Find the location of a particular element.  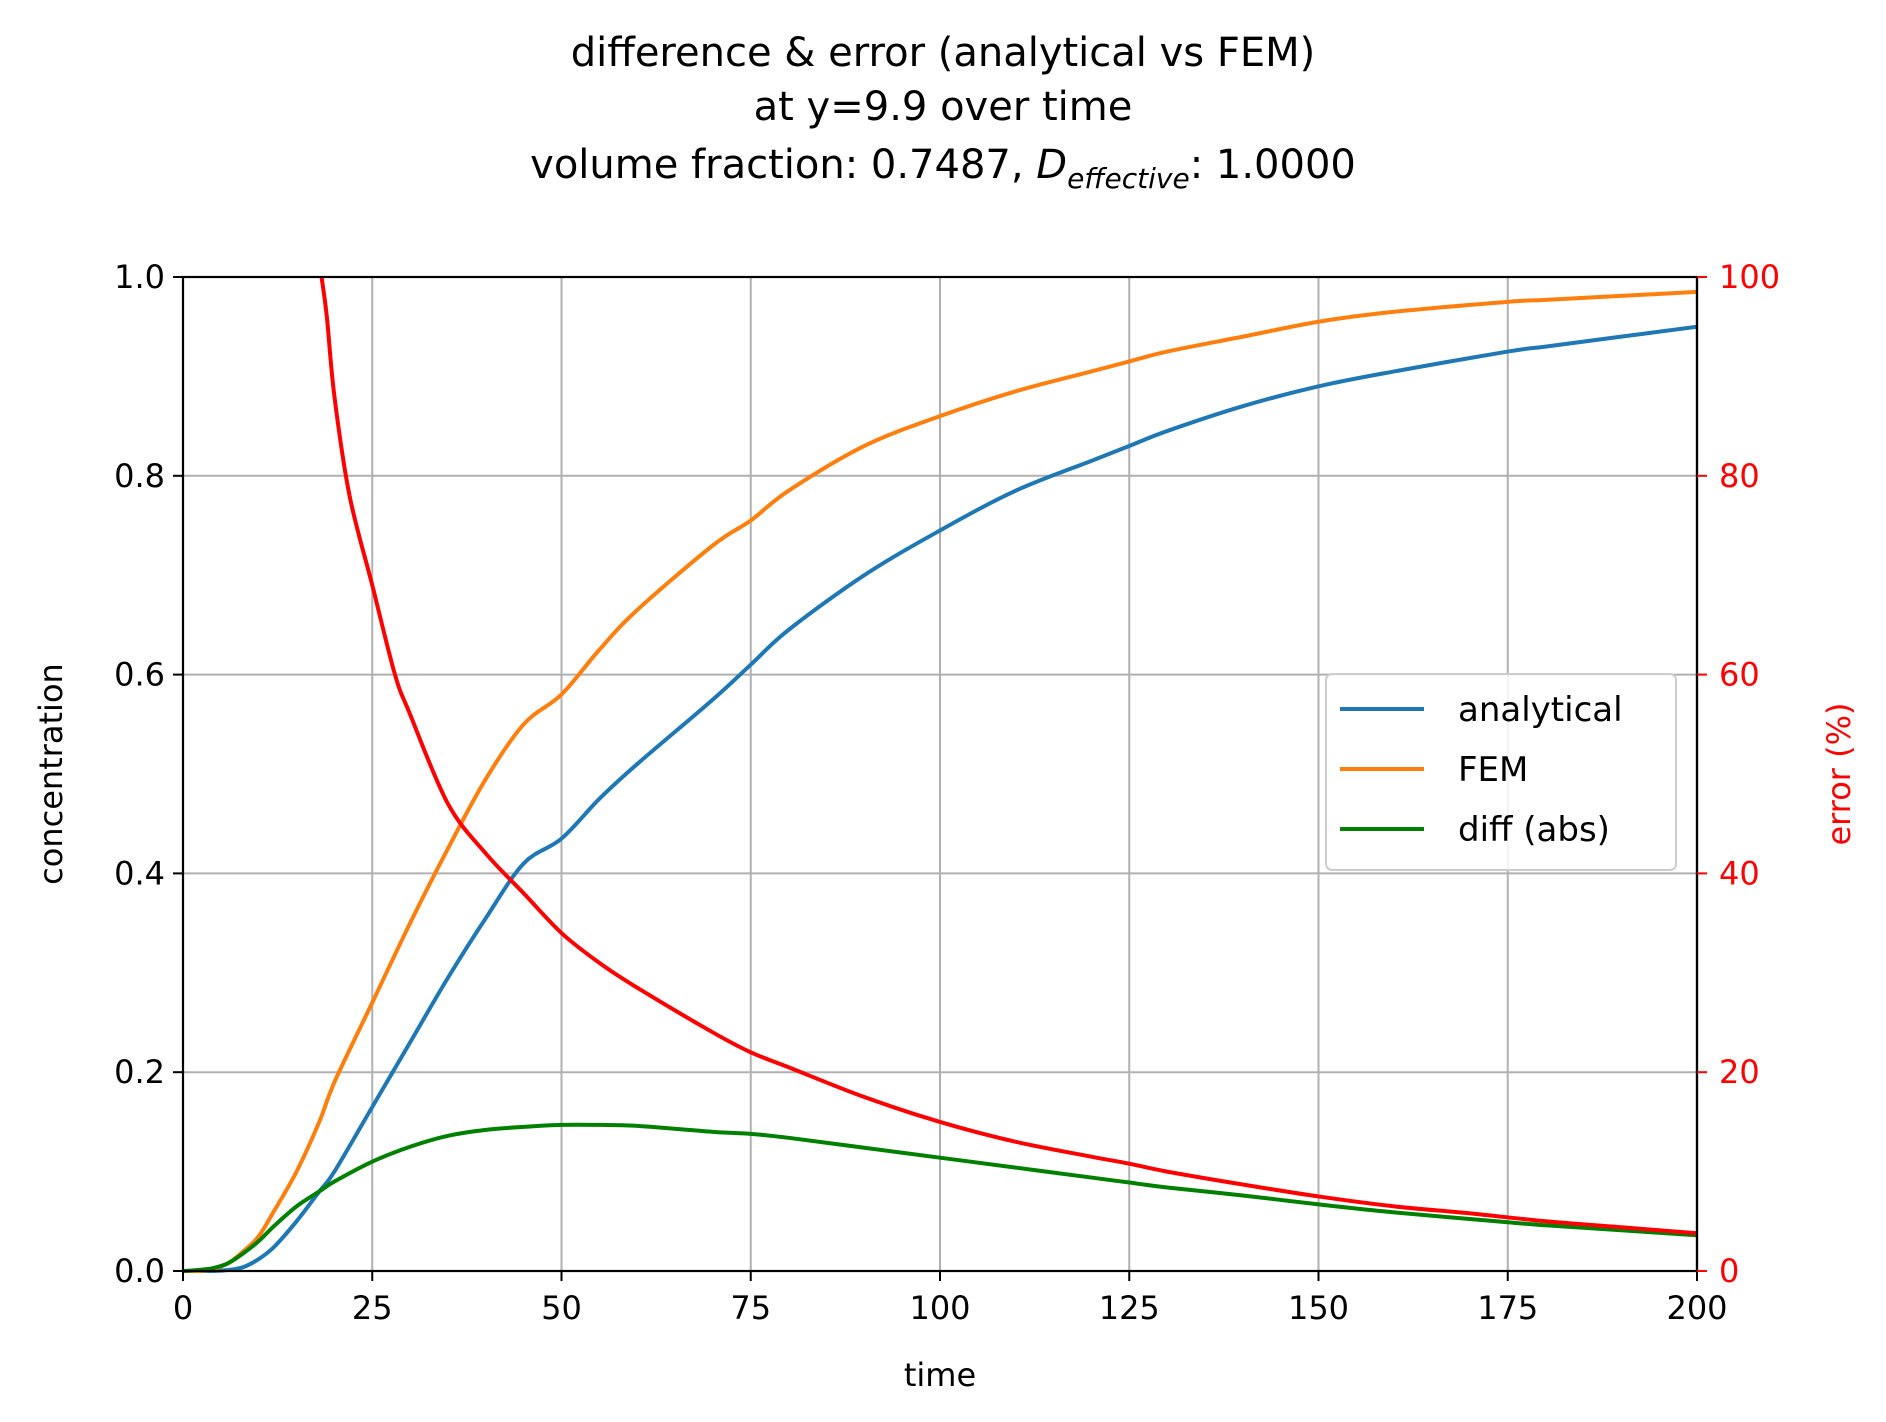

chart-title-line3-suffix: : 1.0000 is located at coordinates (1273, 165).